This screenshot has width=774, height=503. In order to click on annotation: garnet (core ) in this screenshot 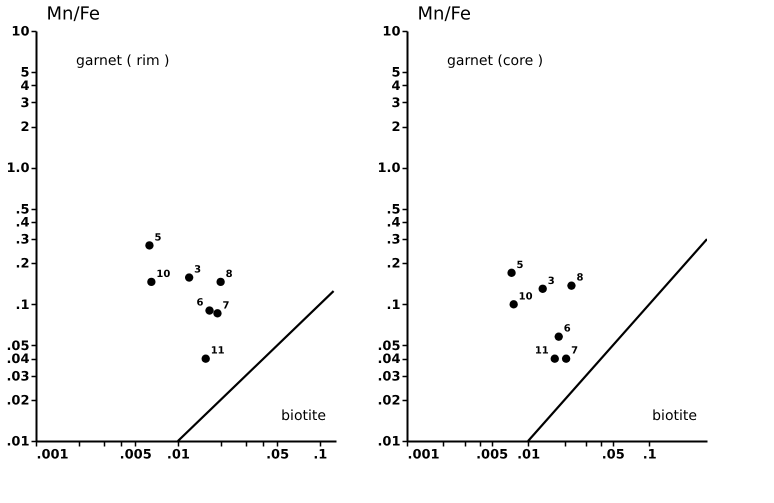, I will do `click(495, 61)`.